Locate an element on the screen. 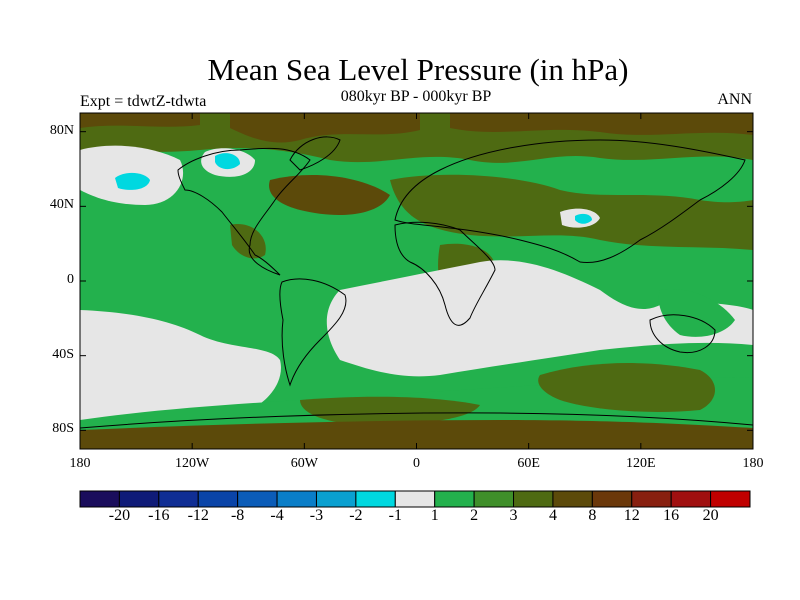  colorbar-label: 12 is located at coordinates (631, 515).